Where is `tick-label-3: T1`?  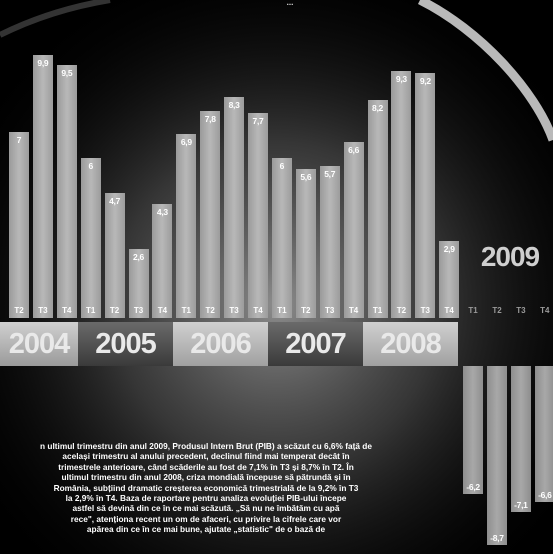
tick-label-3: T1 is located at coordinates (91, 310).